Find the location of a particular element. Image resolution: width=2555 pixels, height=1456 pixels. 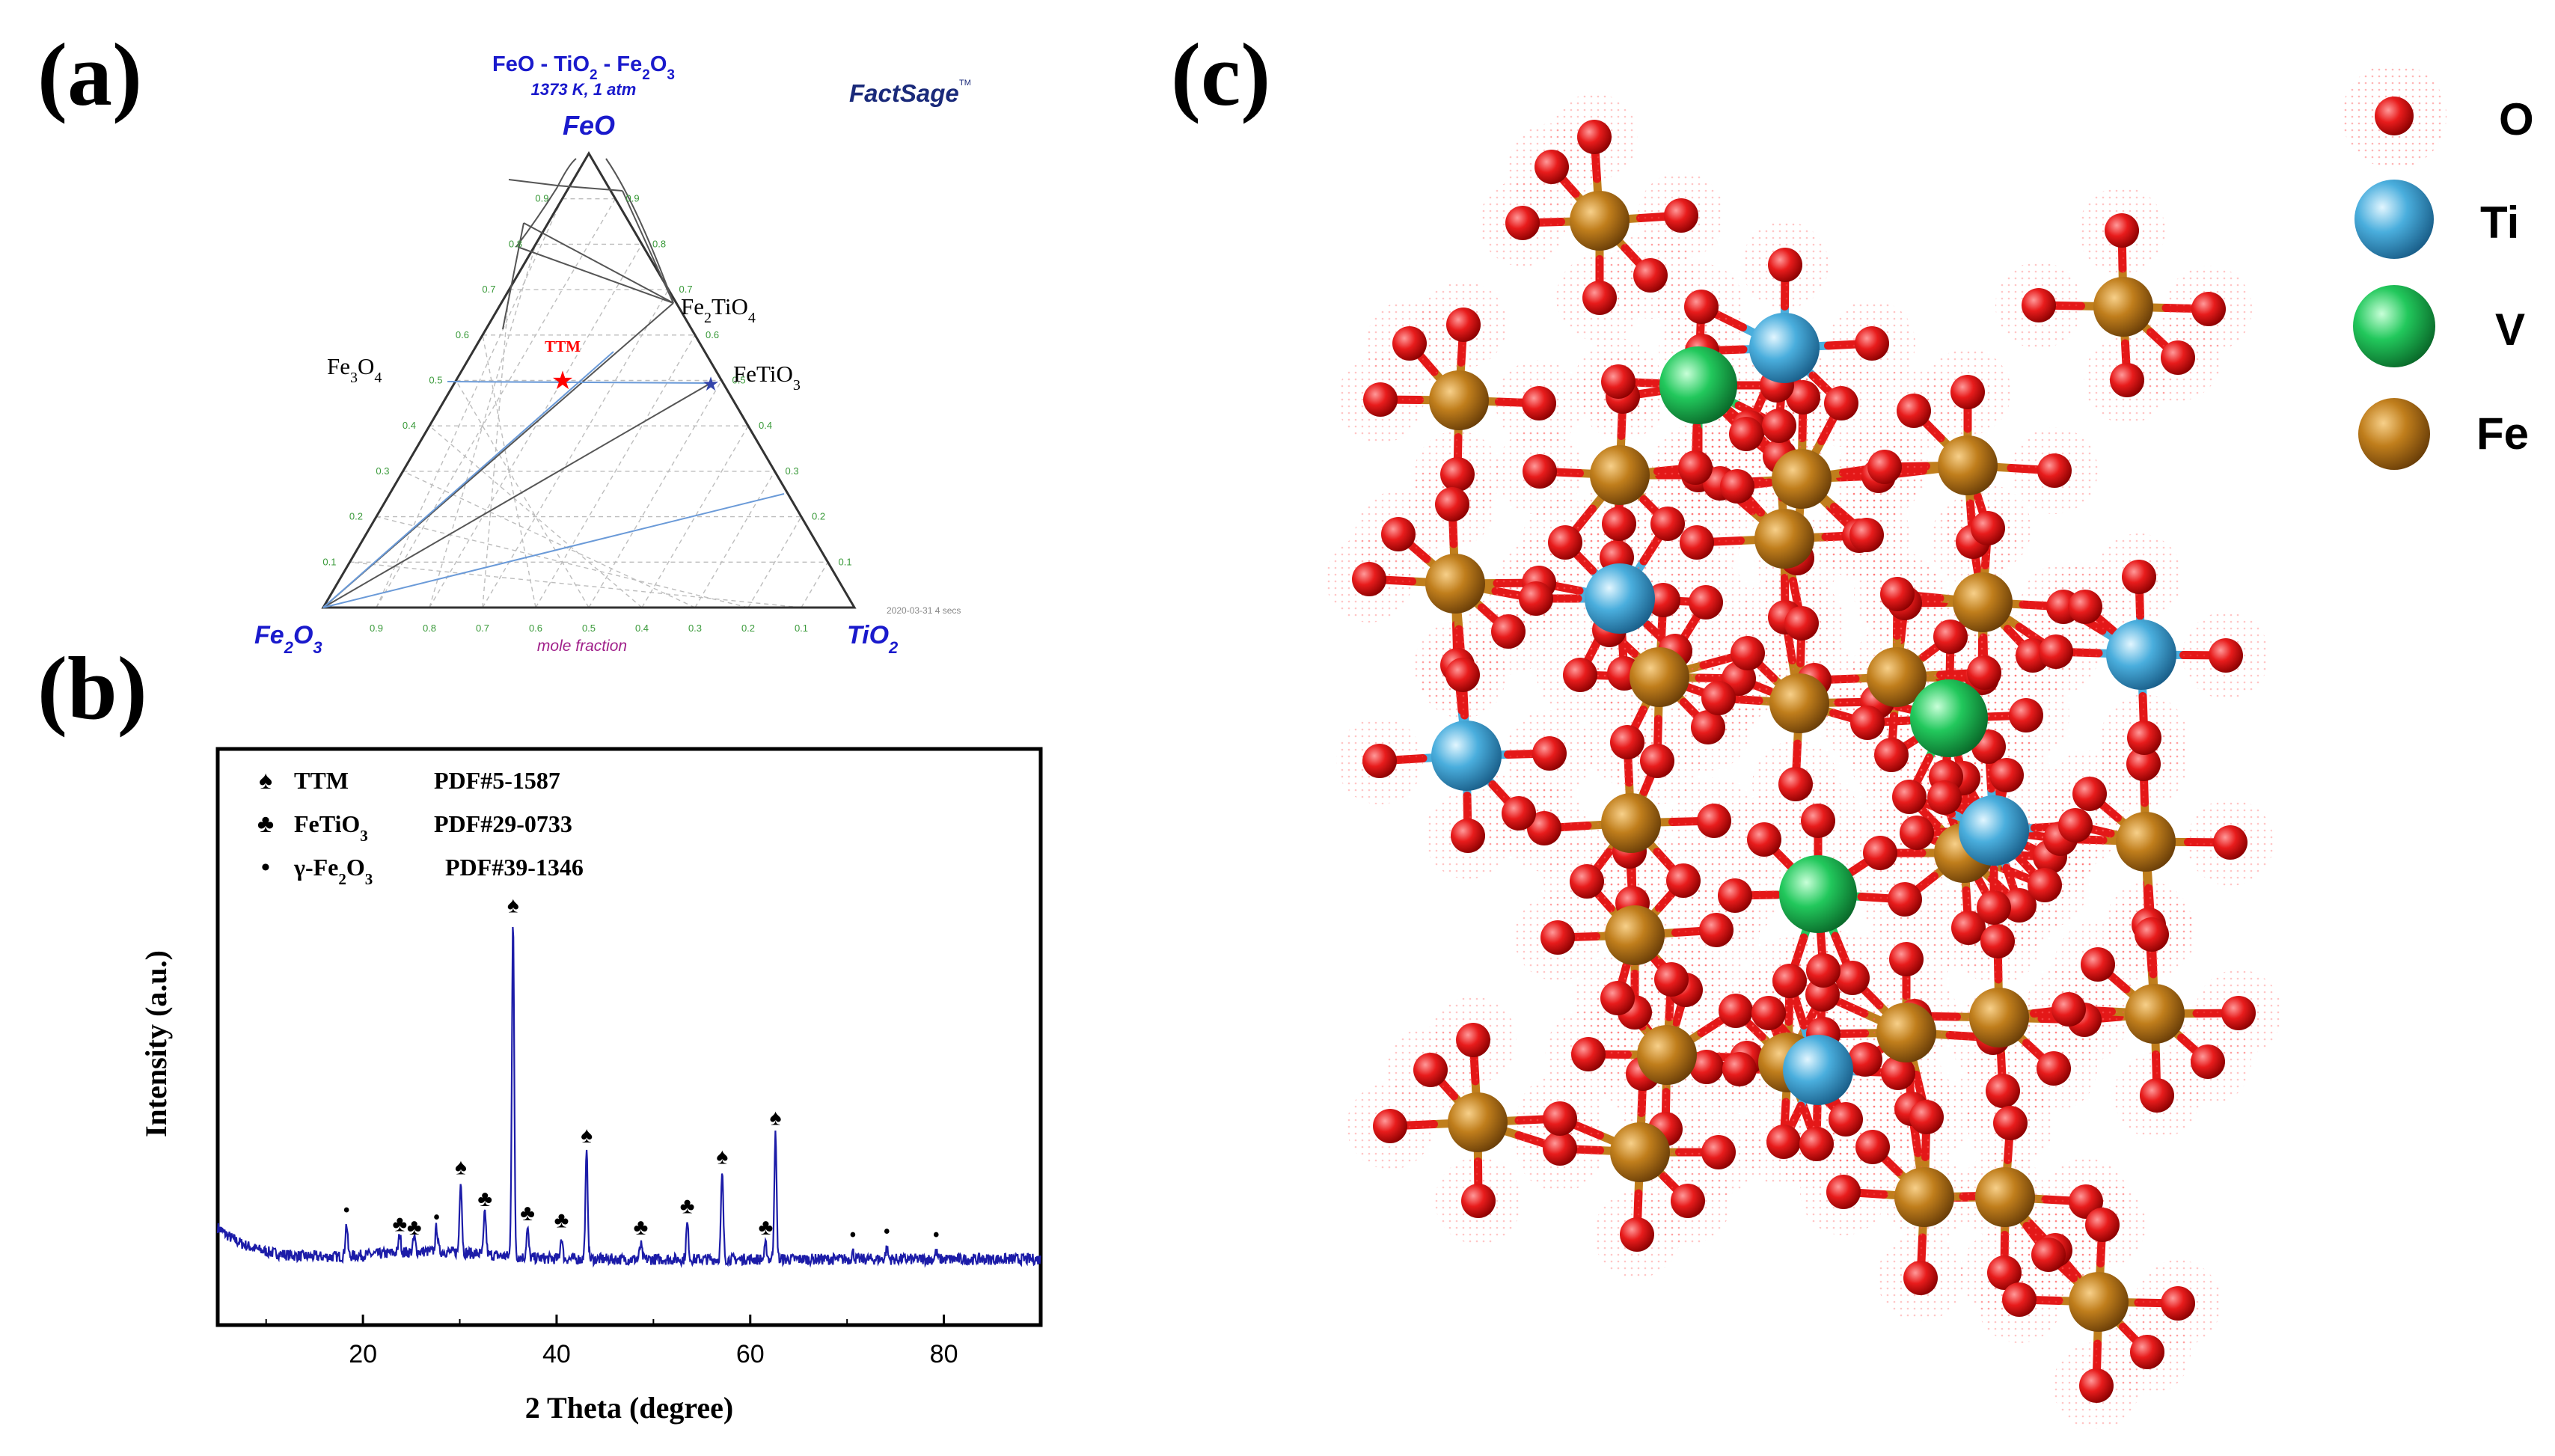

v-atom is located at coordinates (1698, 385).